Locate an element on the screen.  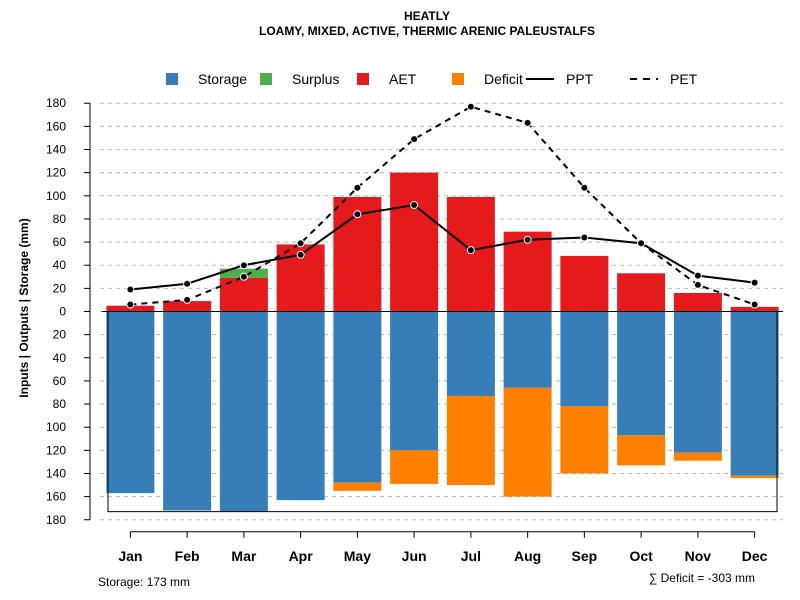
aet-bar-jul is located at coordinates (470, 254).